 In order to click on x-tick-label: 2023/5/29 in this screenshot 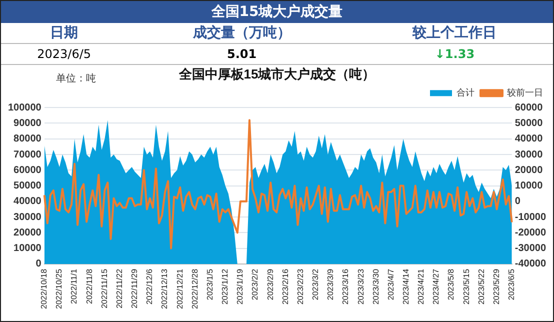, I will do `click(496, 286)`.